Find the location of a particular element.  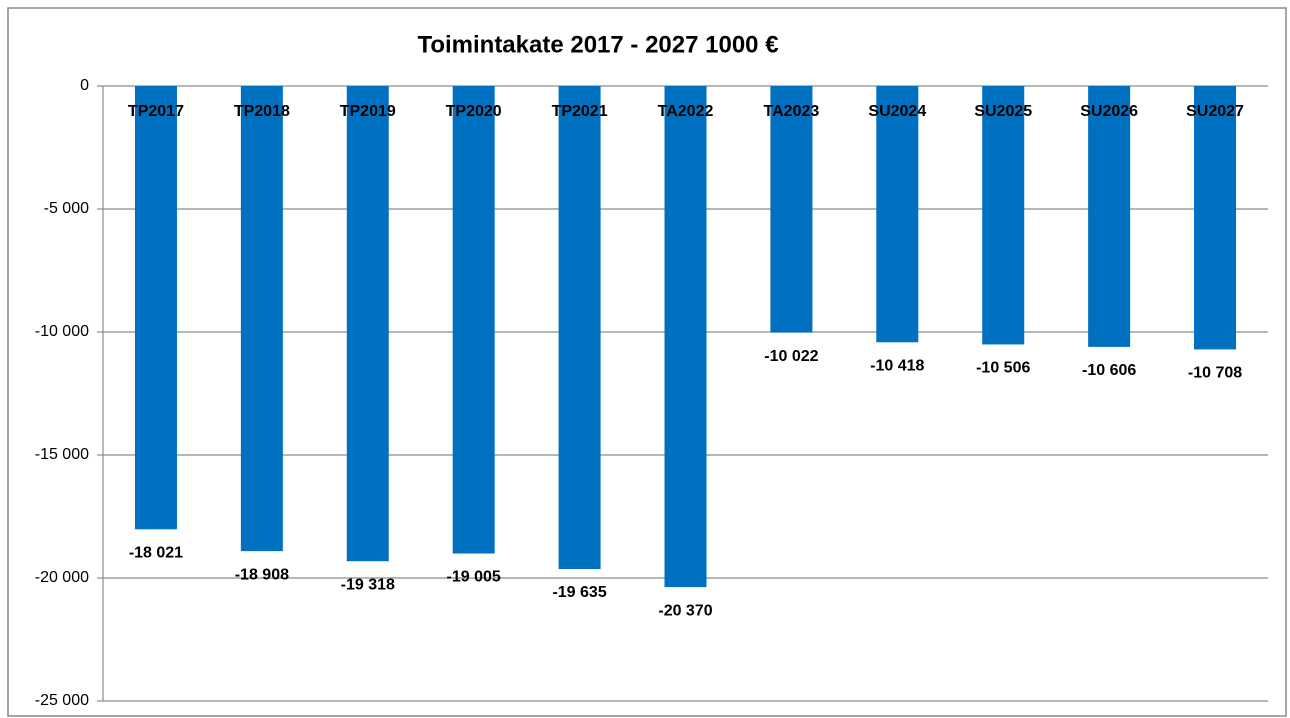

value-label: -19 318 is located at coordinates (368, 584).